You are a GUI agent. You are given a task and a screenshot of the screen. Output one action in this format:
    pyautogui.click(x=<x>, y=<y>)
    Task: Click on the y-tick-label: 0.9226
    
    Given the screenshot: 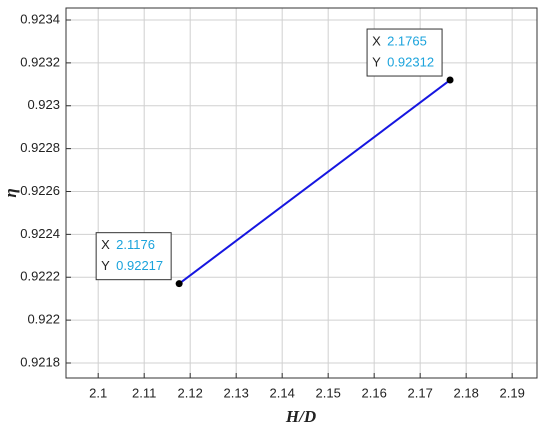 What is the action you would take?
    pyautogui.click(x=40, y=190)
    